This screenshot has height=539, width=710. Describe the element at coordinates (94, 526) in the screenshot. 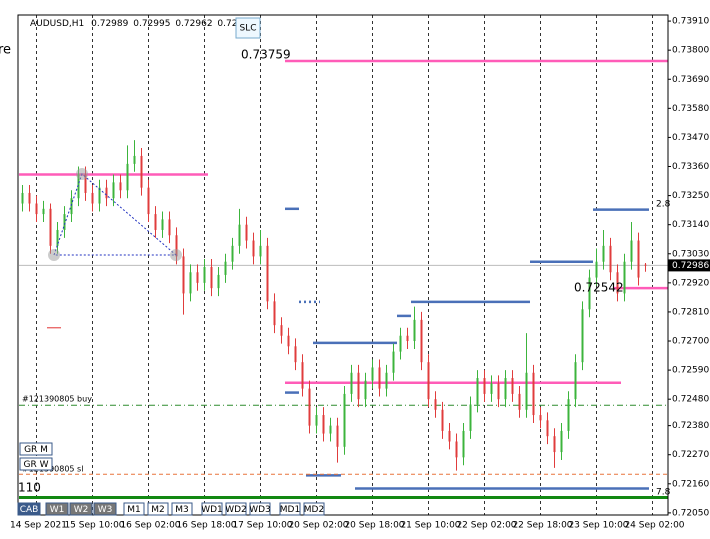

I see `x-tick-label: 15 Sep 10:00` at that location.